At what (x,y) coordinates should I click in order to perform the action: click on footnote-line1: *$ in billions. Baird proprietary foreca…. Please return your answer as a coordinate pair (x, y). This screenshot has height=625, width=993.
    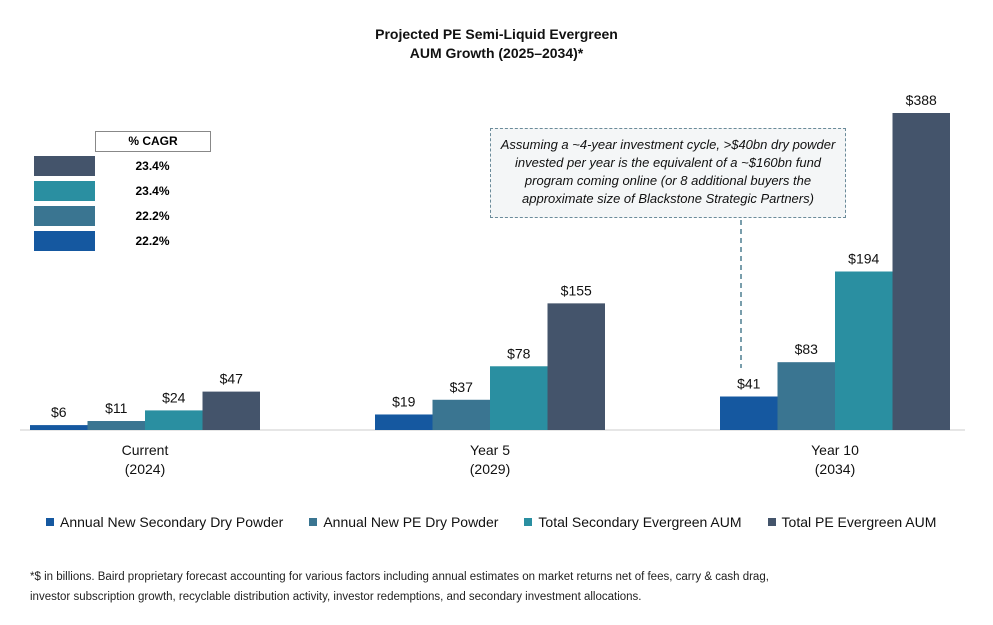
    Looking at the image, I should click on (399, 577).